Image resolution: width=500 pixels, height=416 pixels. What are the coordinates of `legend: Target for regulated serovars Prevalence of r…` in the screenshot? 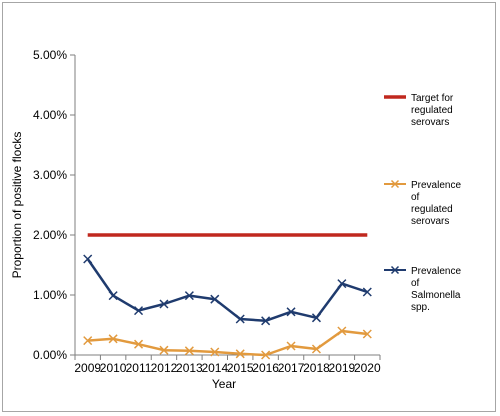 It's located at (422, 203).